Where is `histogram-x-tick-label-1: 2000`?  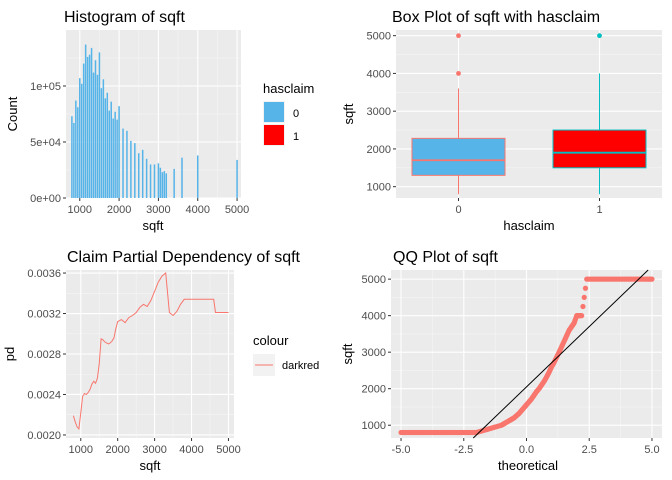
histogram-x-tick-label-1: 2000 is located at coordinates (119, 210).